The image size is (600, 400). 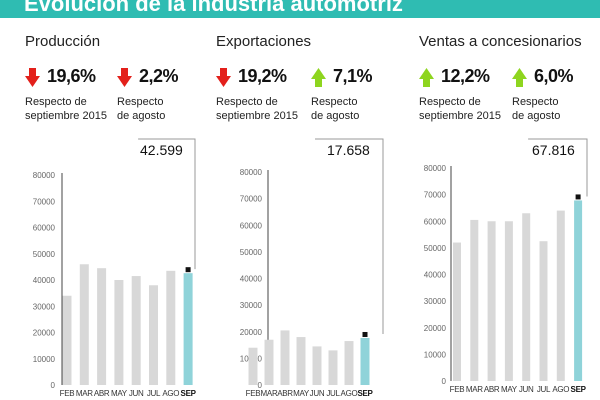 I want to click on stat-value: 2,2%, so click(x=159, y=76).